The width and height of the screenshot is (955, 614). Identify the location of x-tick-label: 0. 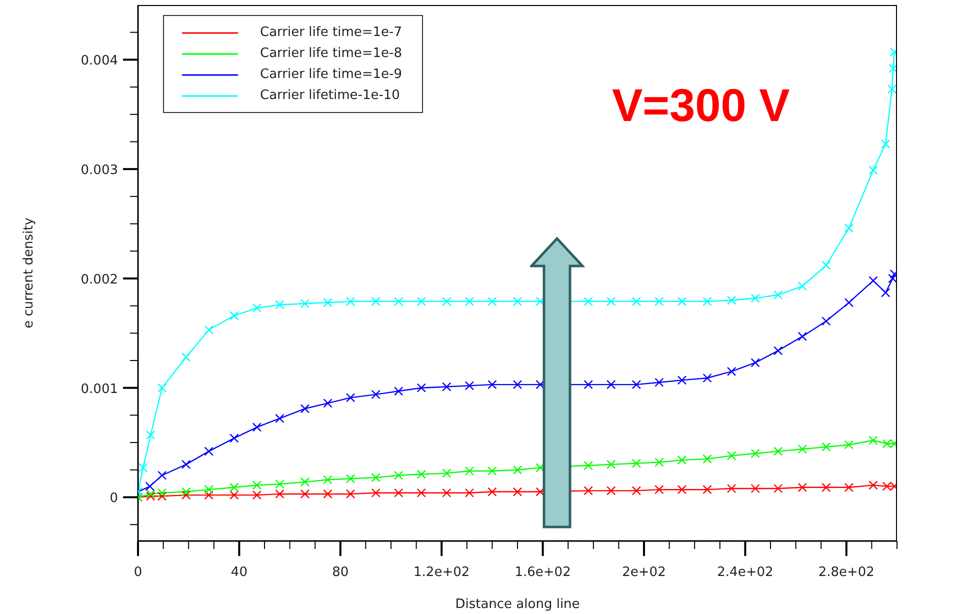
(138, 572).